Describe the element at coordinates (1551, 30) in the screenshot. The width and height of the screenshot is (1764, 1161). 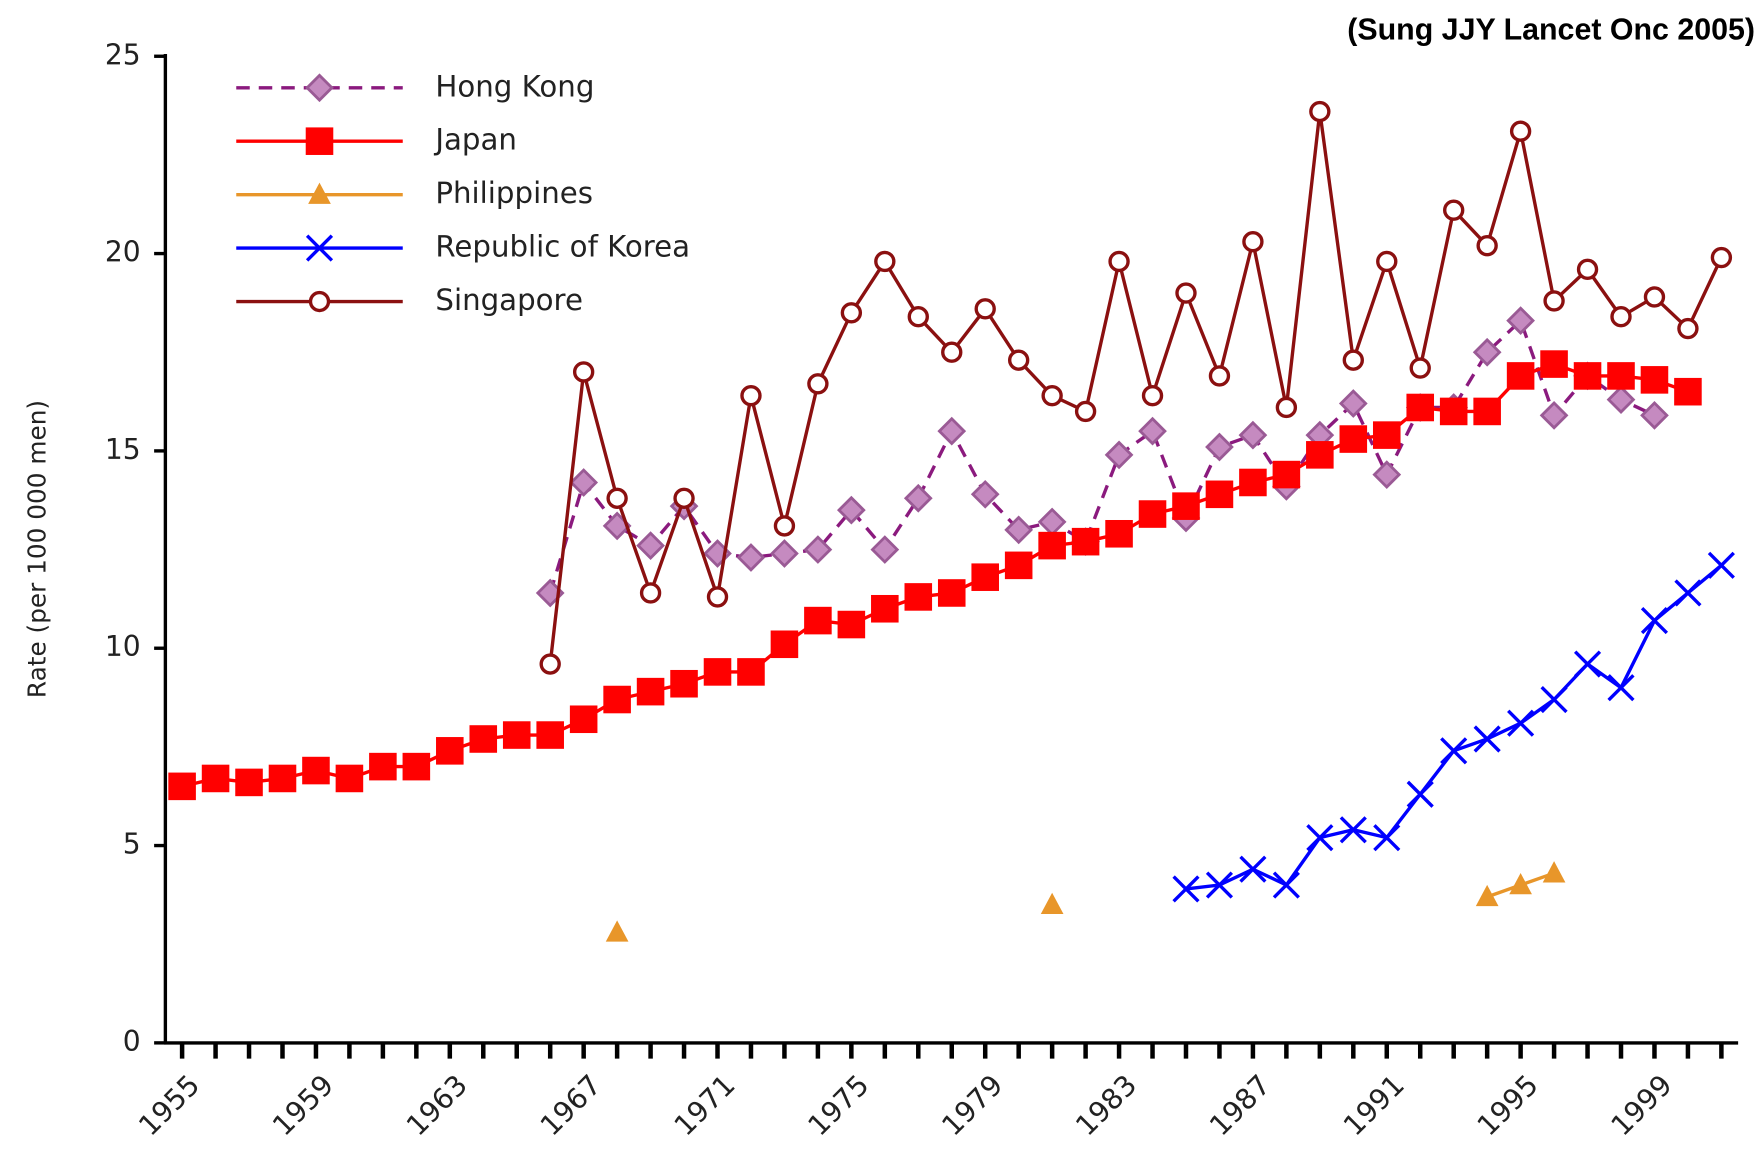
I see `source: (Sung JJY Lancet Onc 2005)` at that location.